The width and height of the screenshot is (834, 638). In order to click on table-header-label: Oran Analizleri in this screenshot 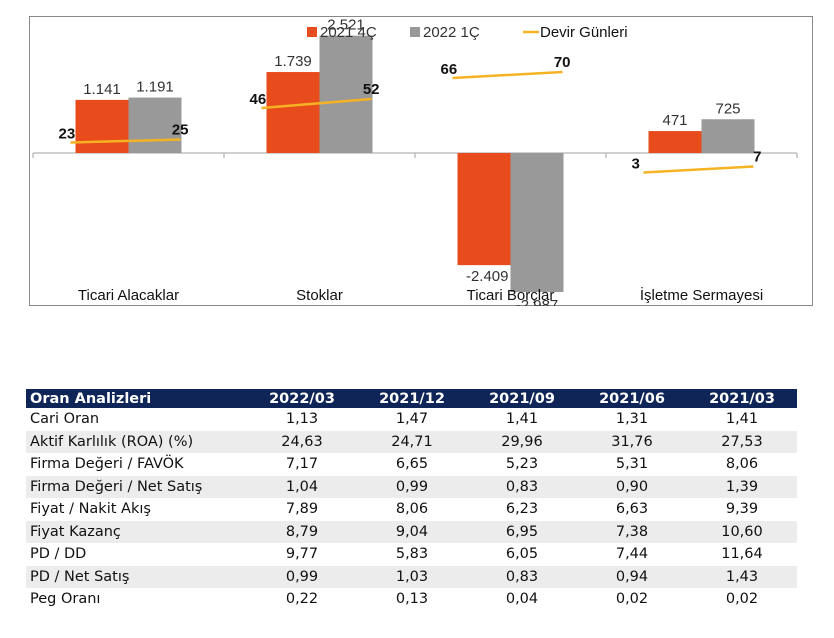, I will do `click(136, 398)`.